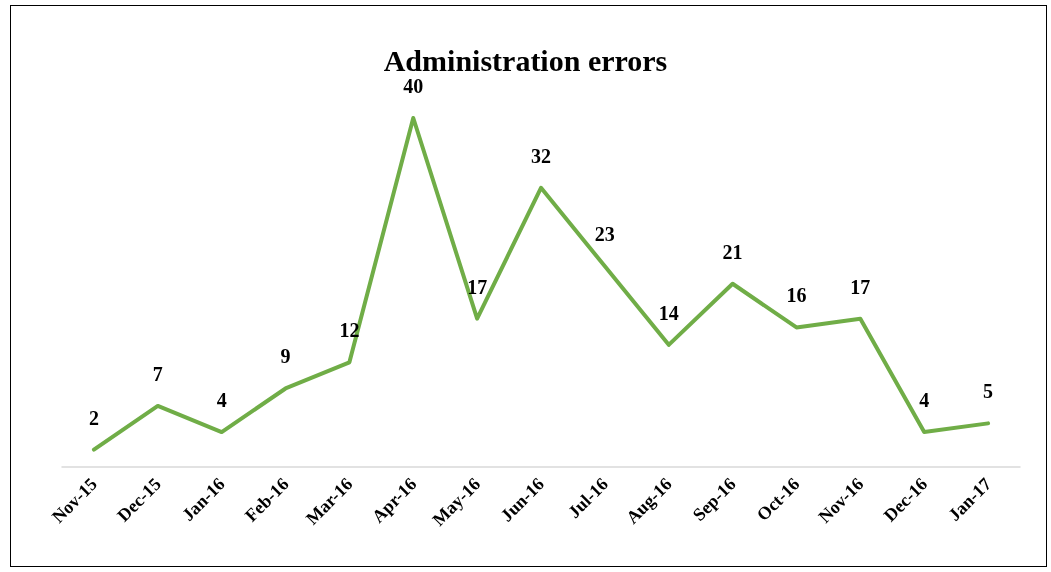 The height and width of the screenshot is (572, 1051). Describe the element at coordinates (732, 251) in the screenshot. I see `data-label: 21` at that location.